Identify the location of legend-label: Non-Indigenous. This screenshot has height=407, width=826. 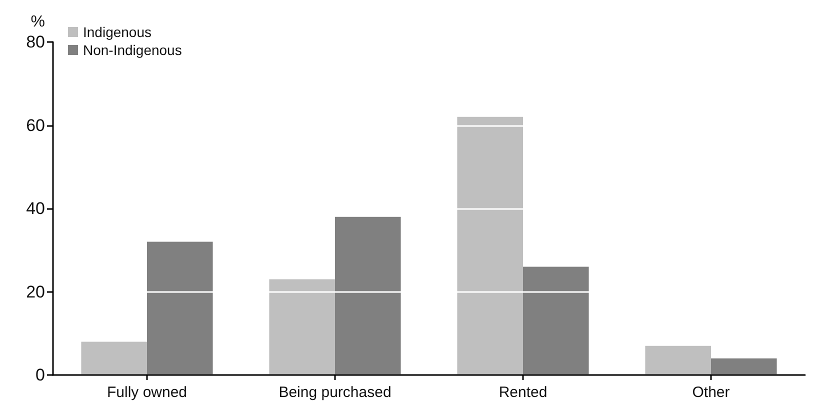
(132, 50).